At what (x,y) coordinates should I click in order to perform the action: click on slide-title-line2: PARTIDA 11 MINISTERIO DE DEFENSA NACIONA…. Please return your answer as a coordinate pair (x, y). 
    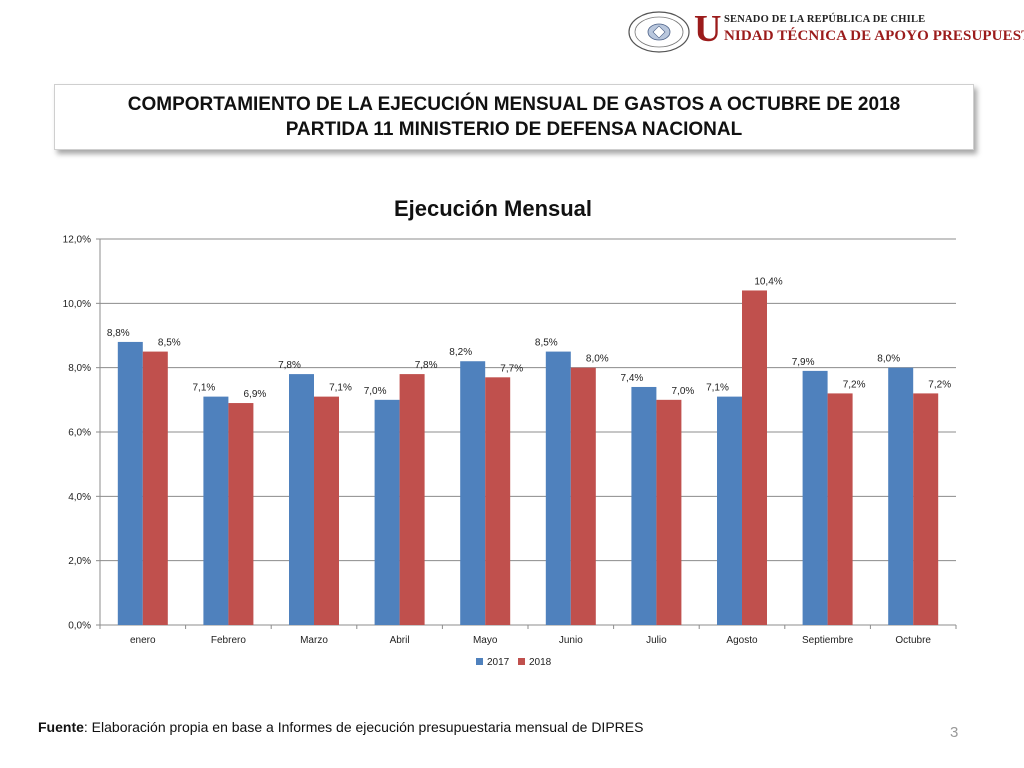
    Looking at the image, I should click on (514, 129).